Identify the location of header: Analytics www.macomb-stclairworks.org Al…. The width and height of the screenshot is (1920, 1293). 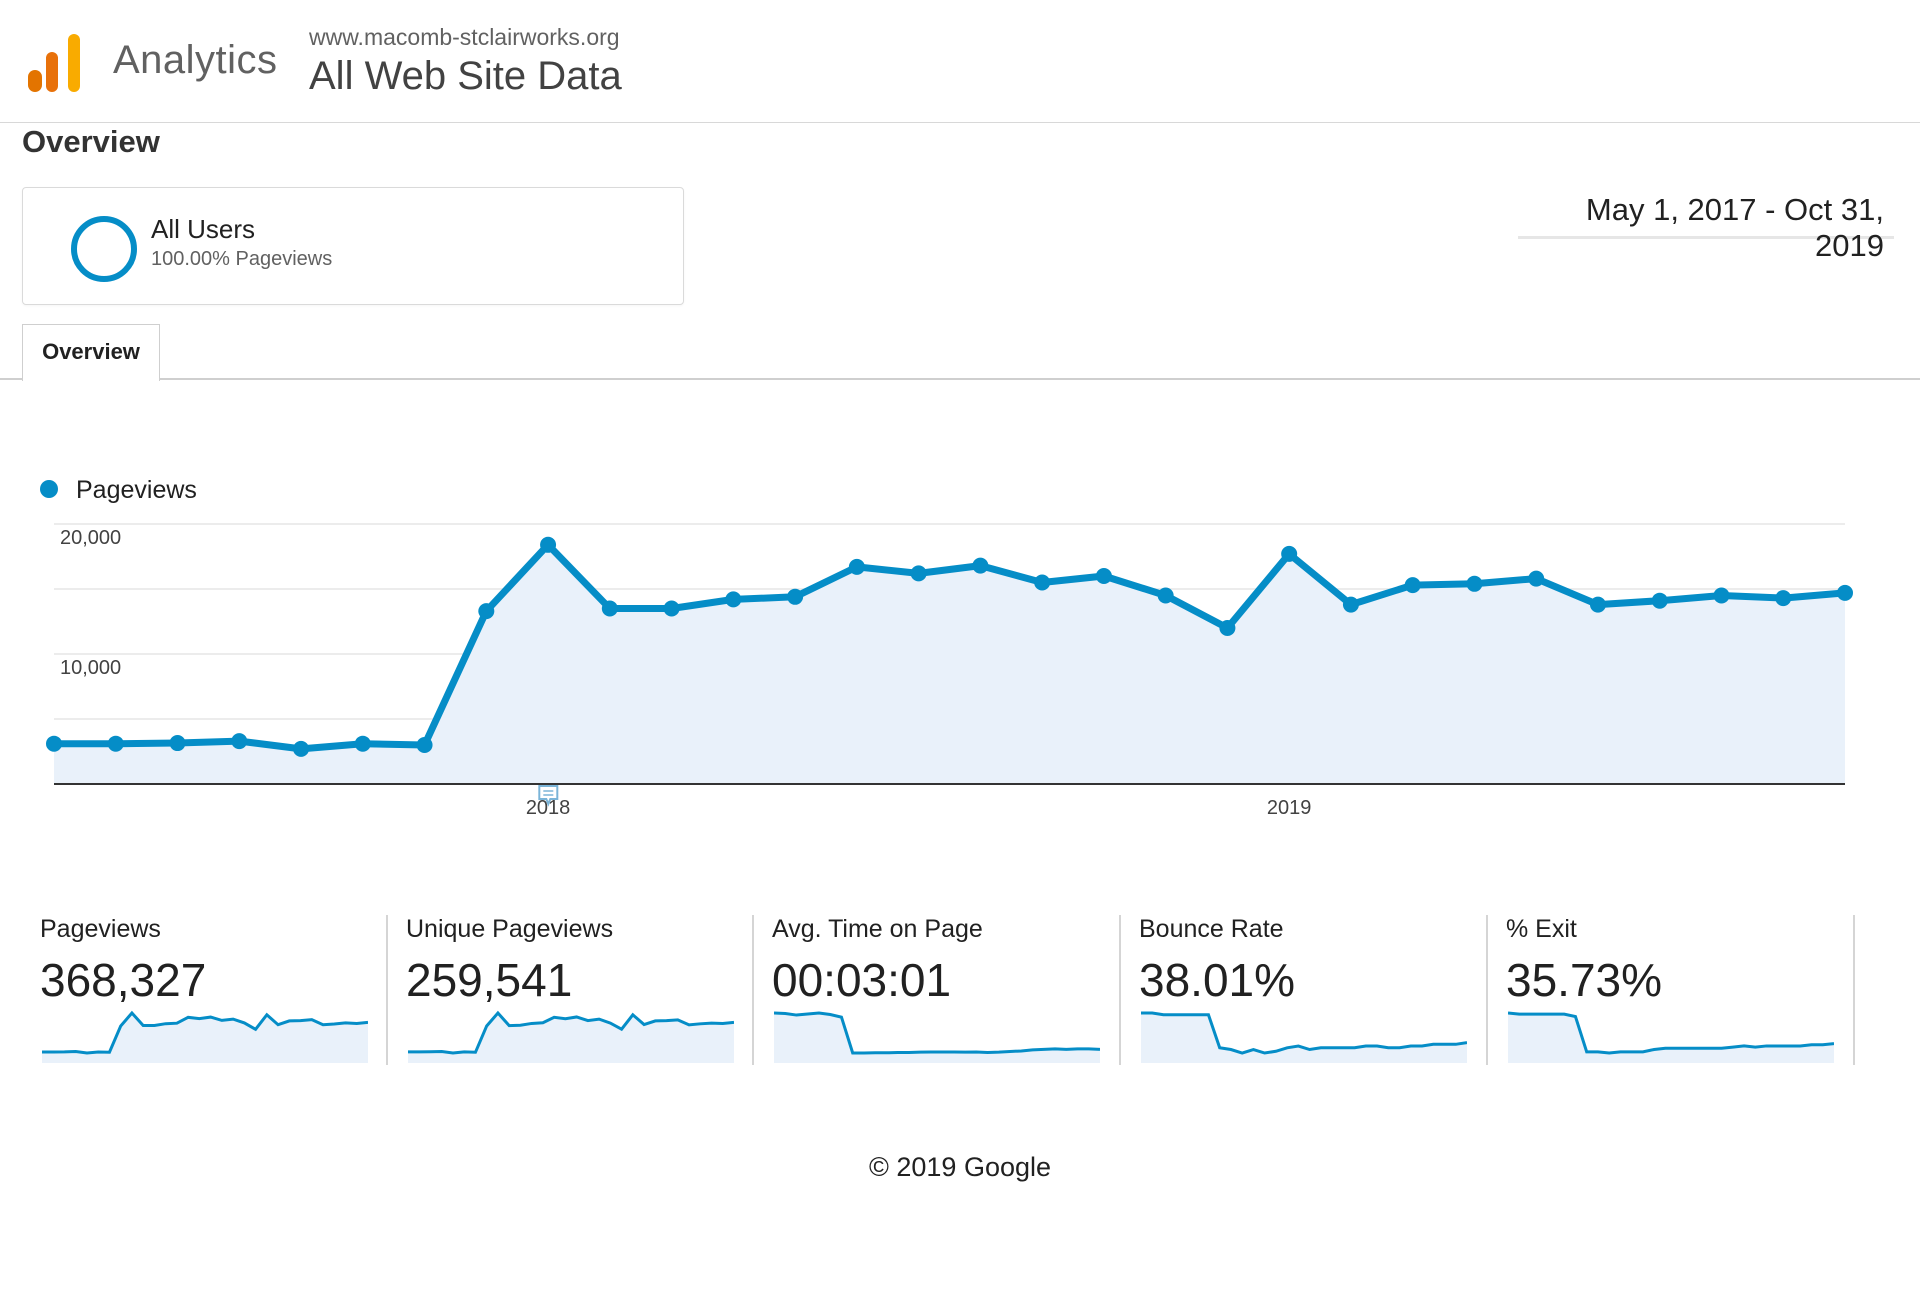
(960, 61).